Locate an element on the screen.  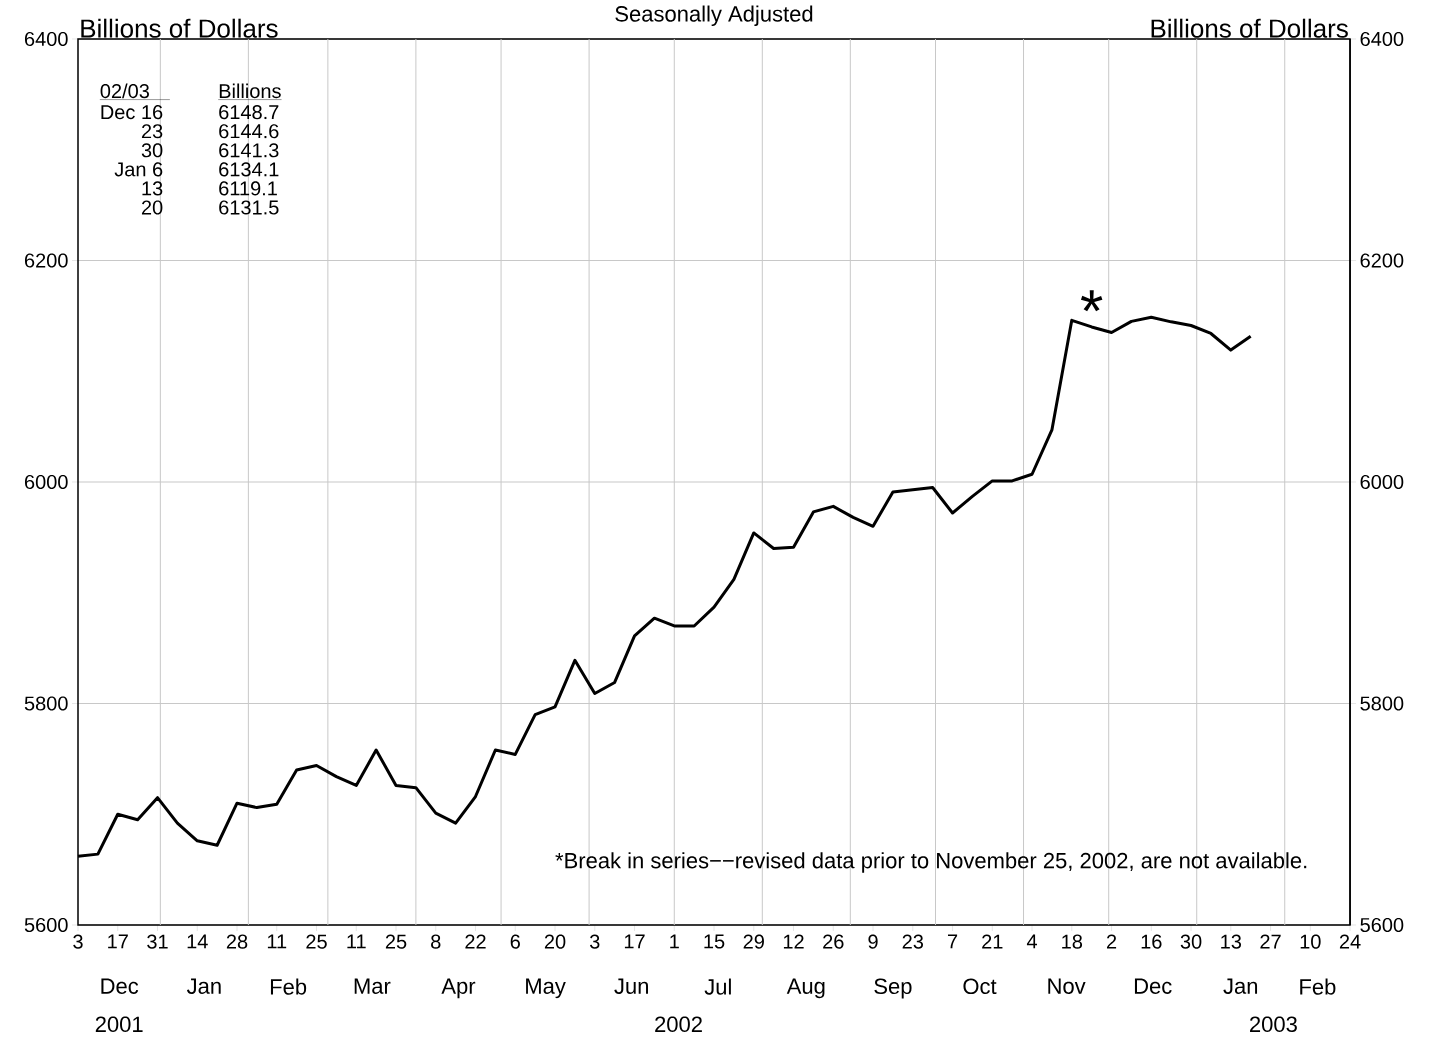
y2-tick-label: 6200 is located at coordinates (1382, 260).